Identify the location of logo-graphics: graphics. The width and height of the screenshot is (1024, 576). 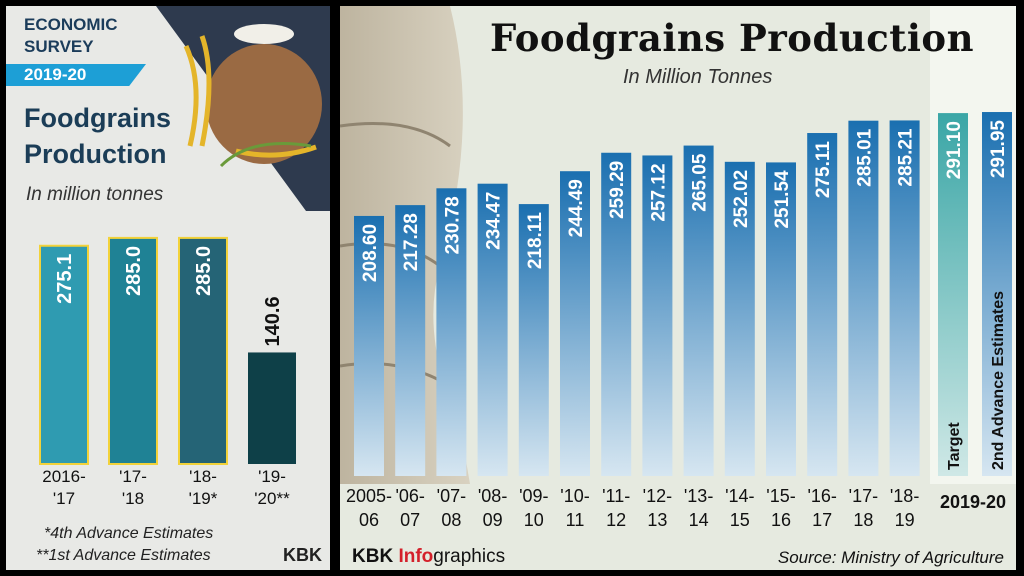
(469, 556).